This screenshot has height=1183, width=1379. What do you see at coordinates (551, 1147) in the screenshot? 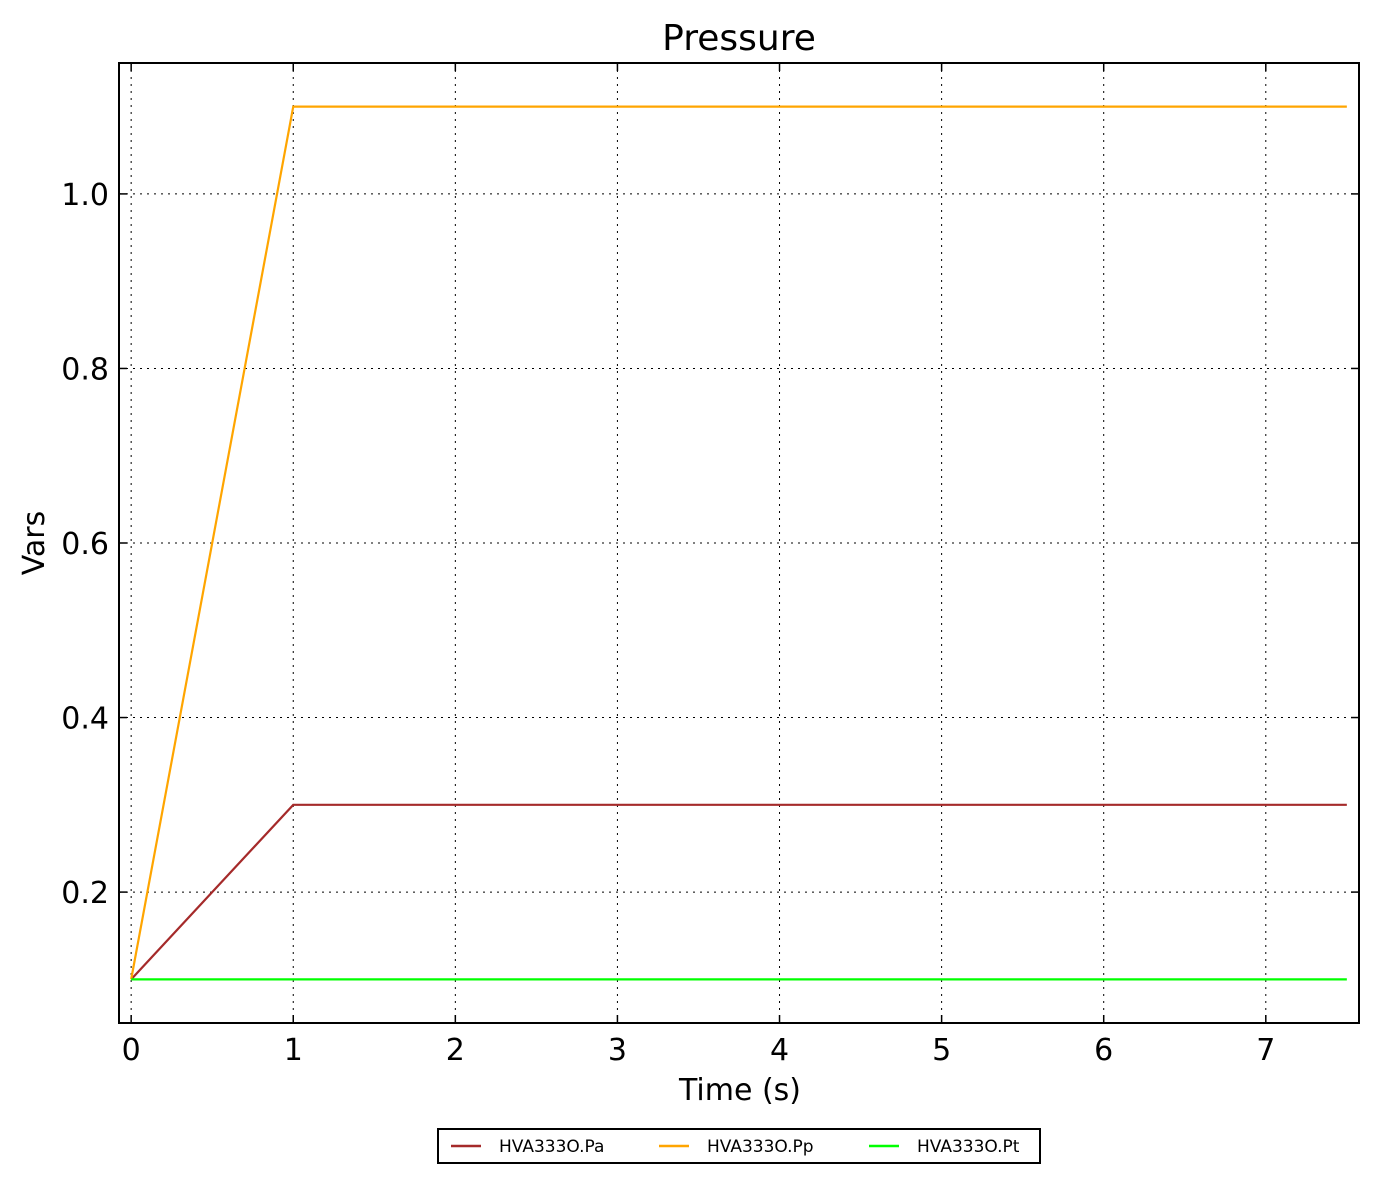
I see `legend-label: HVA333O.Pa` at bounding box center [551, 1147].